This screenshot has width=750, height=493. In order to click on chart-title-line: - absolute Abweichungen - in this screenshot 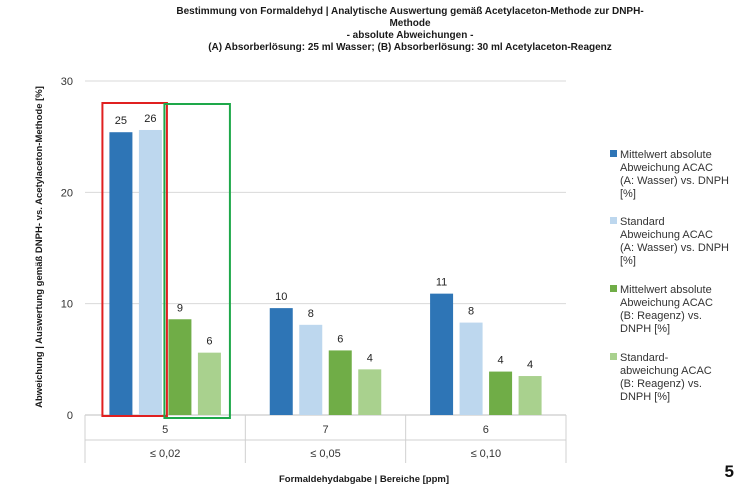, I will do `click(410, 35)`.